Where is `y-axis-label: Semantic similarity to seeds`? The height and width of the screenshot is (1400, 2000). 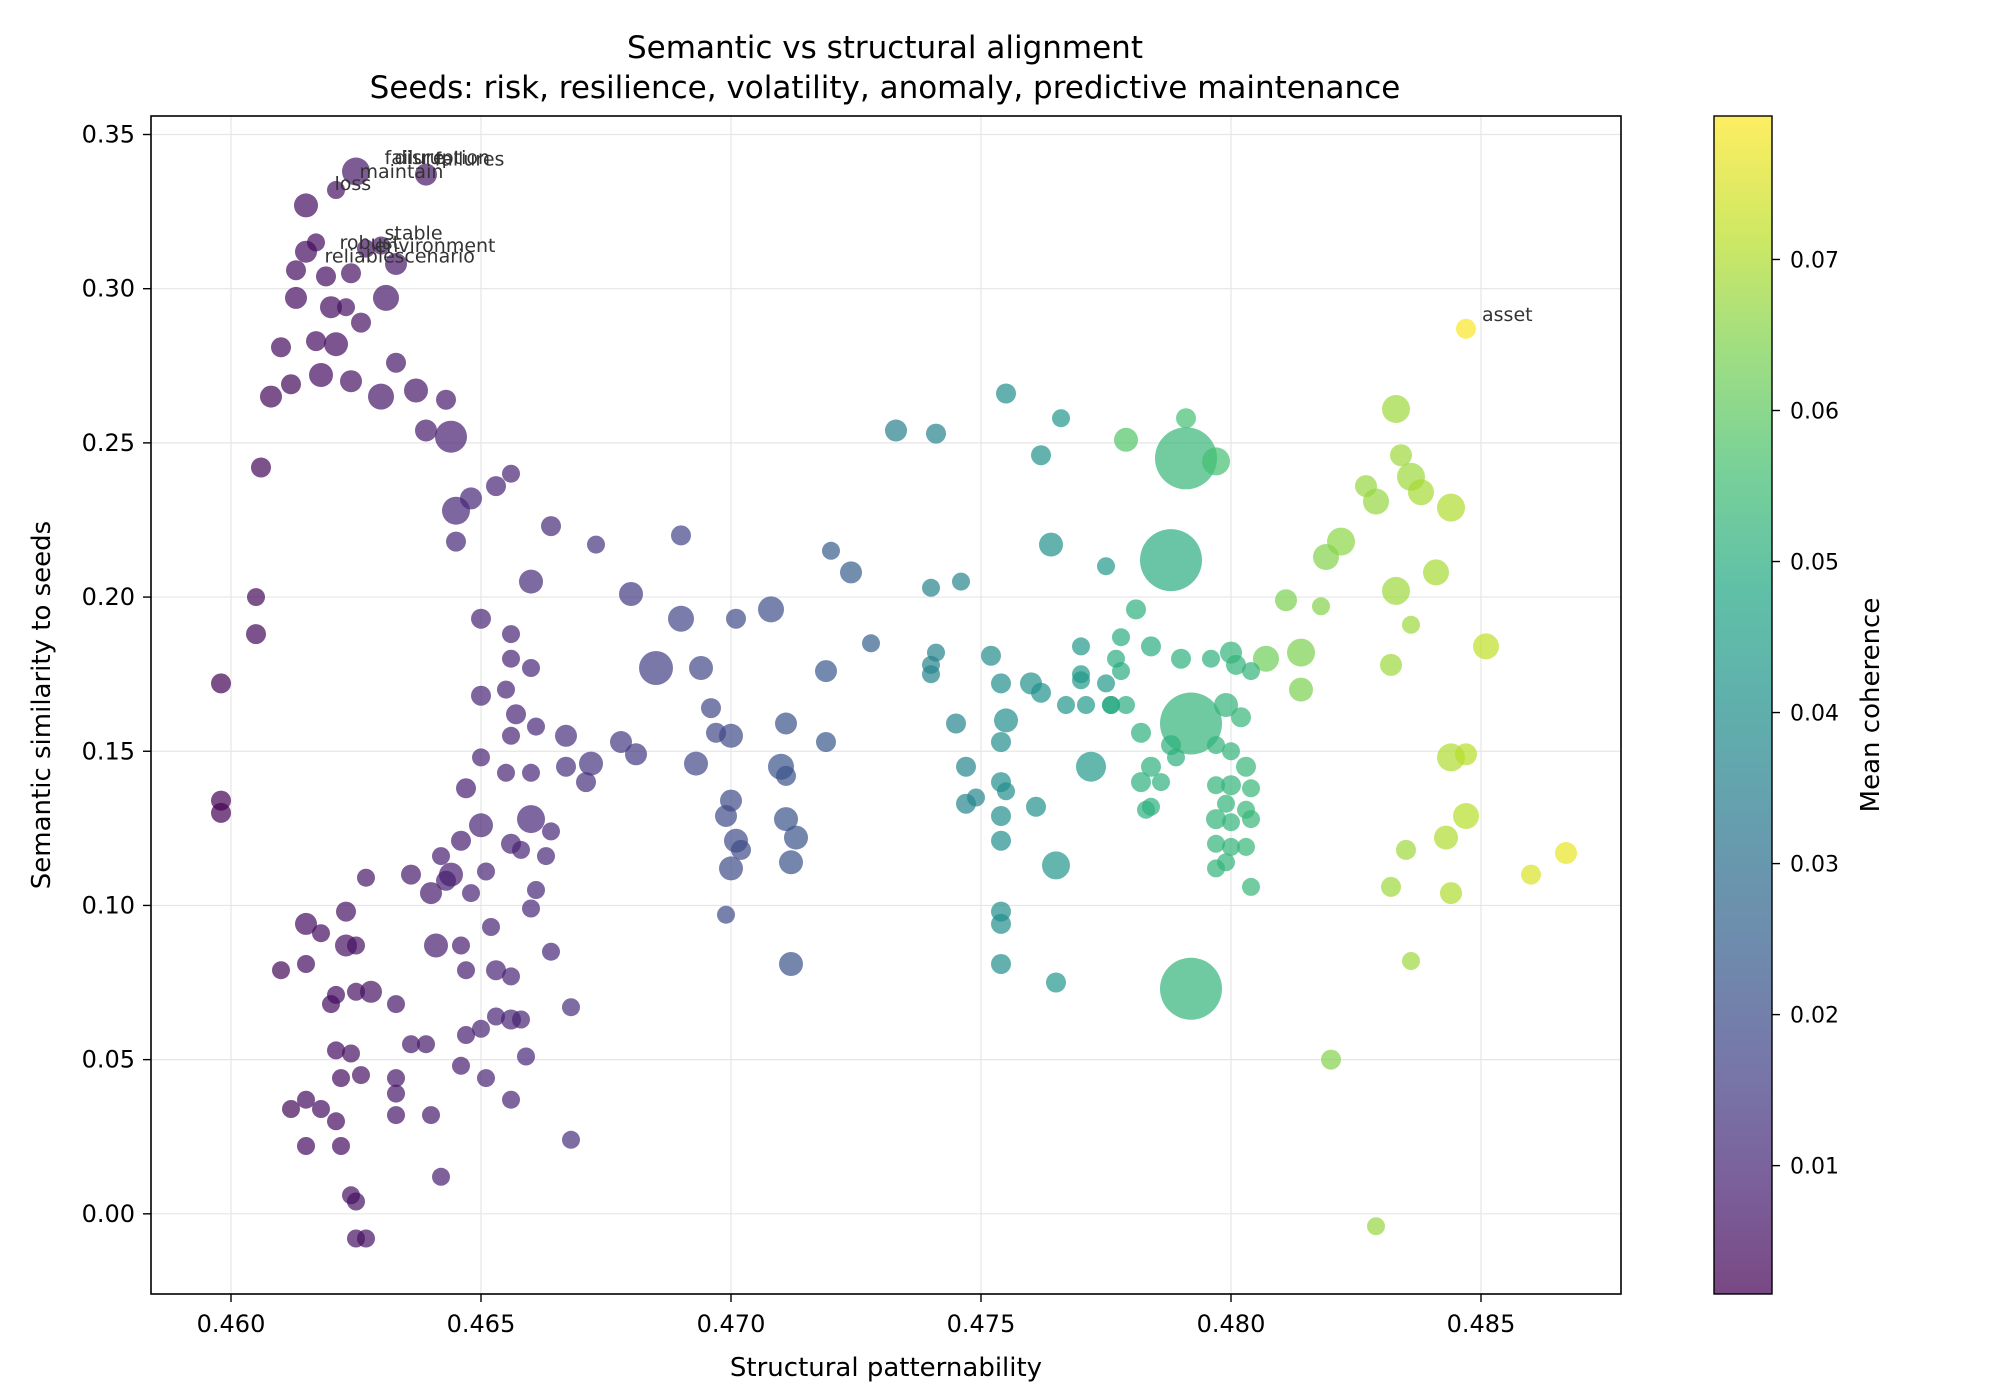 y-axis-label: Semantic similarity to seeds is located at coordinates (42, 705).